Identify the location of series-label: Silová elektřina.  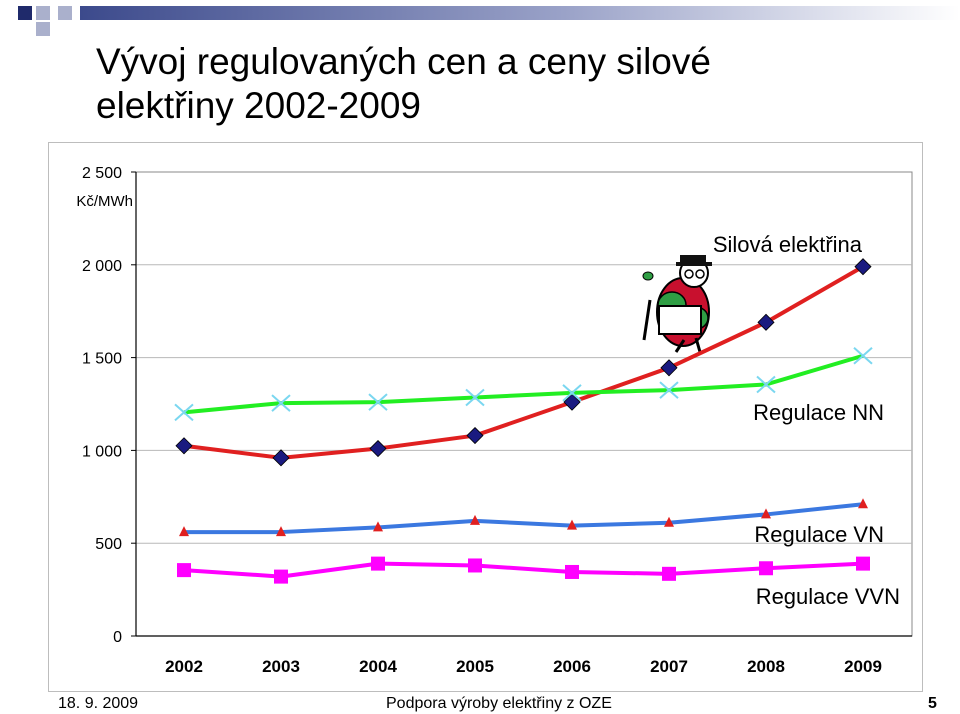
(788, 244).